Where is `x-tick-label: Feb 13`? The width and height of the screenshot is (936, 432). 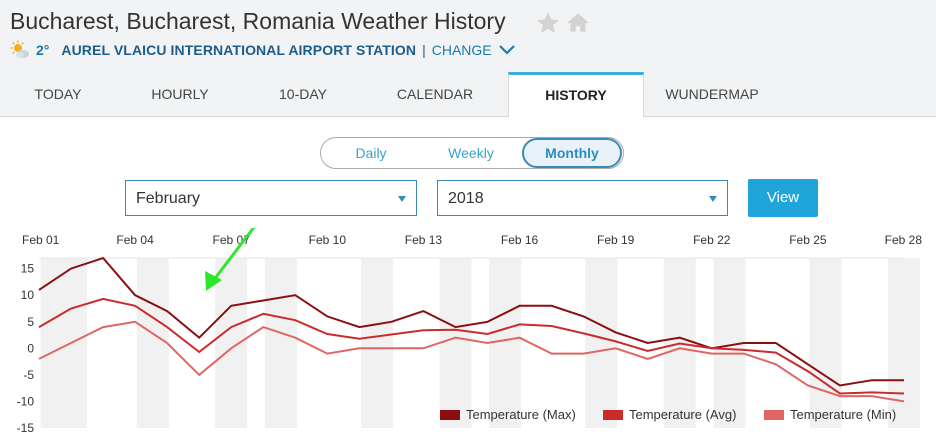
x-tick-label: Feb 13 is located at coordinates (424, 240).